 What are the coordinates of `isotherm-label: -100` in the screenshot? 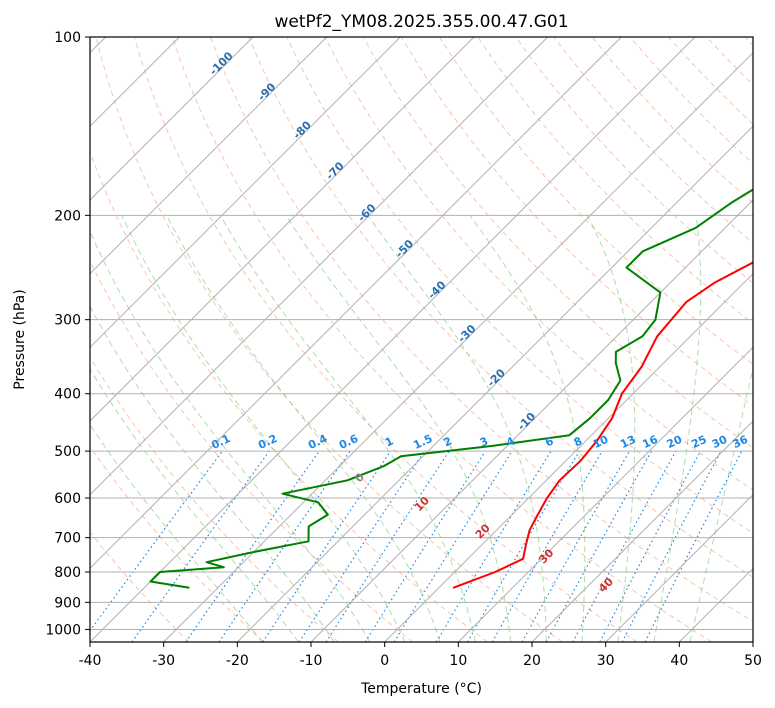 It's located at (221, 63).